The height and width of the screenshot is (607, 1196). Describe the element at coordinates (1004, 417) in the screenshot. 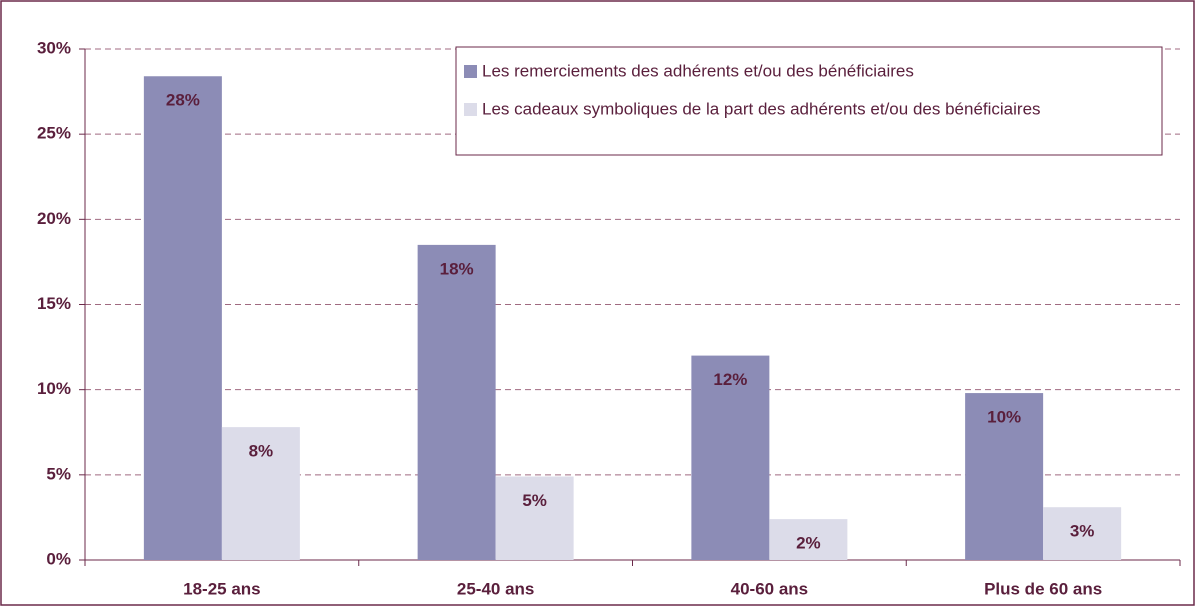

I see `data-label: 10%` at that location.